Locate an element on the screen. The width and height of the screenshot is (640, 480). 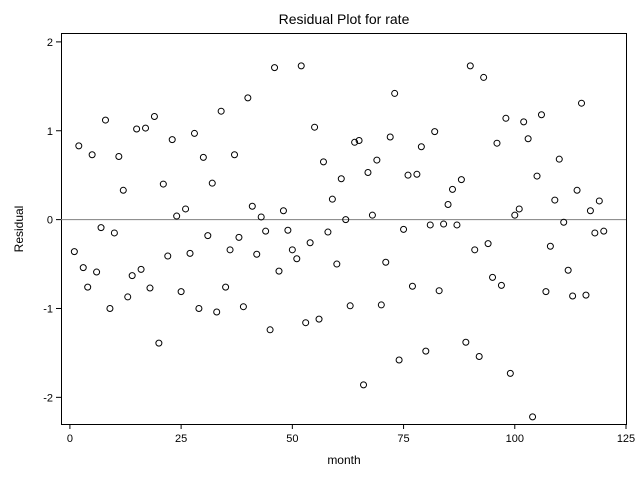
x-tick-label: 125 is located at coordinates (626, 439).